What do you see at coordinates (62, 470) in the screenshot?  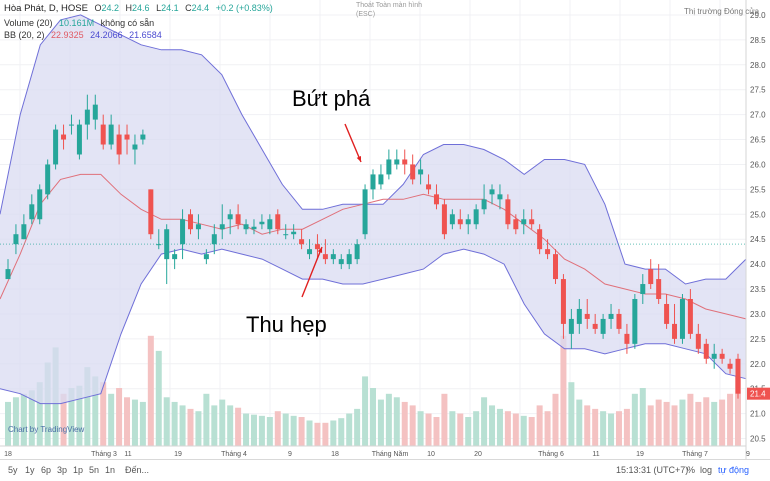 I see `timeframe-3p: 3p` at bounding box center [62, 470].